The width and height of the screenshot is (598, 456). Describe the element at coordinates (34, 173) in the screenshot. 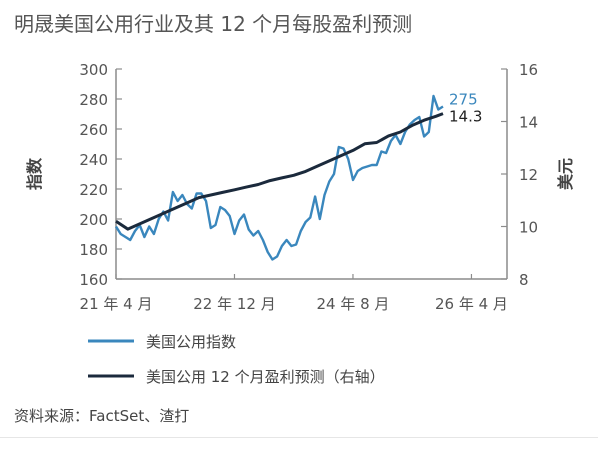

I see `left-axis-label: 指数` at that location.